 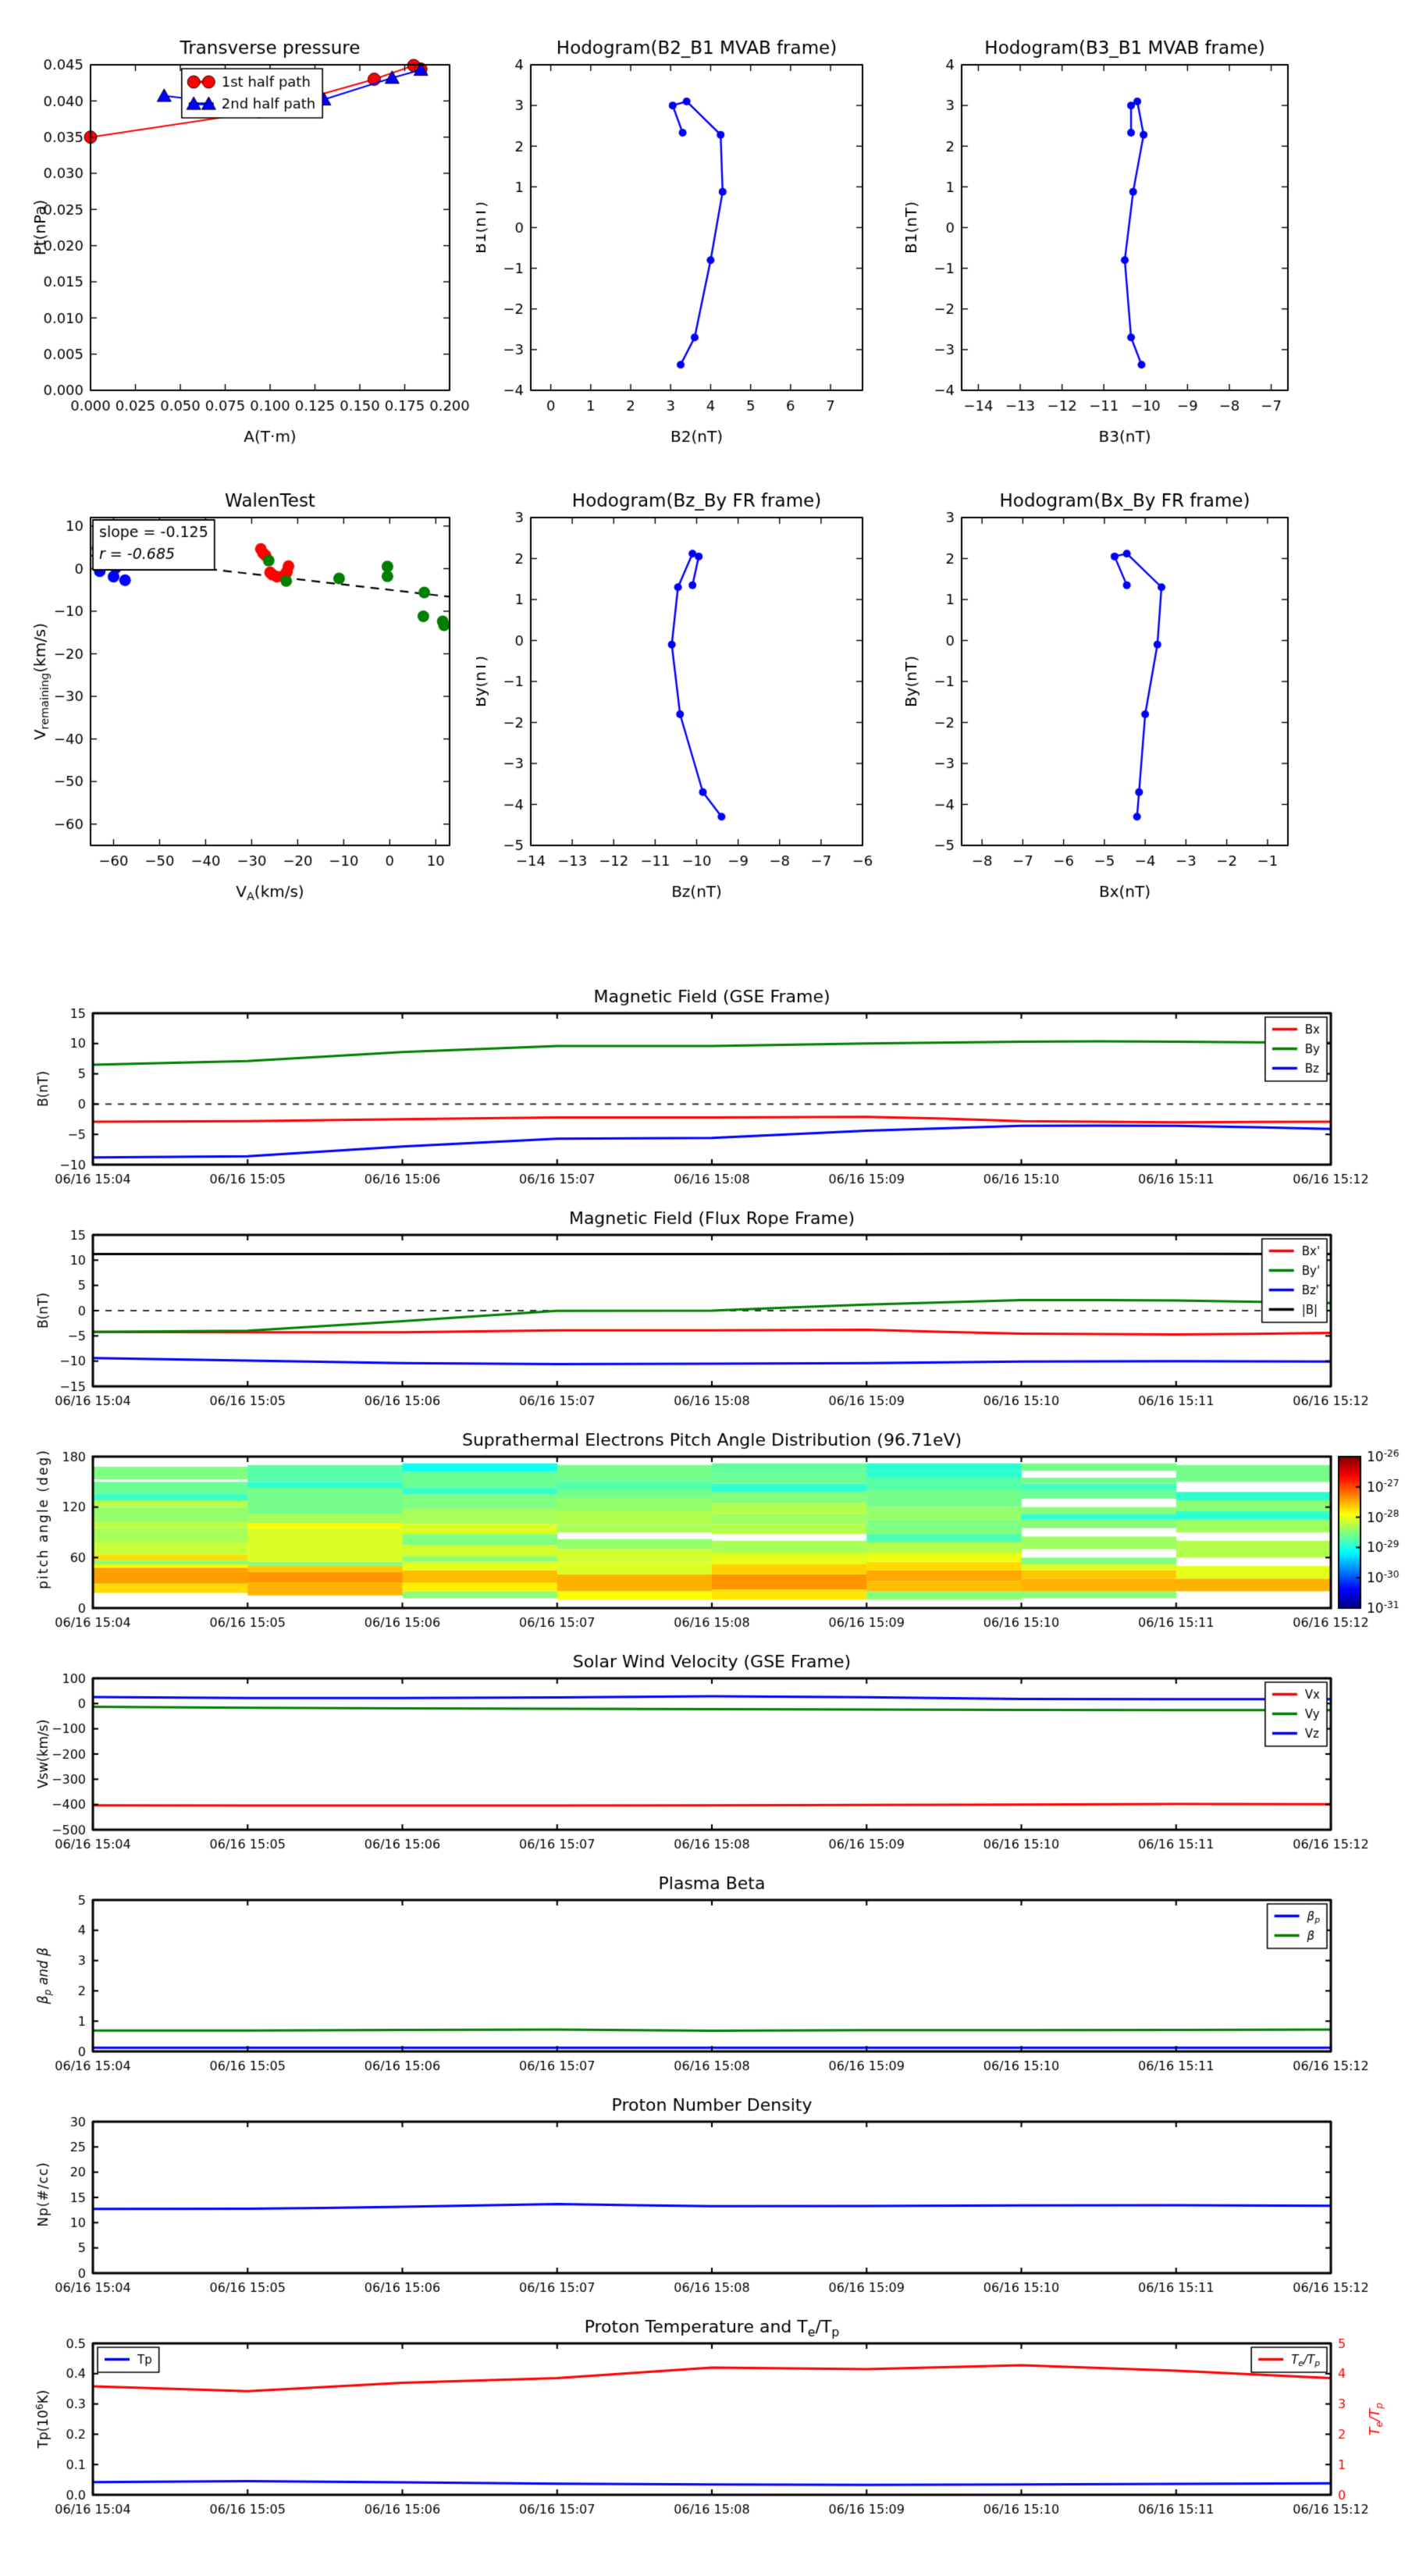 I want to click on proton-density-chart, so click(x=703, y=2187).